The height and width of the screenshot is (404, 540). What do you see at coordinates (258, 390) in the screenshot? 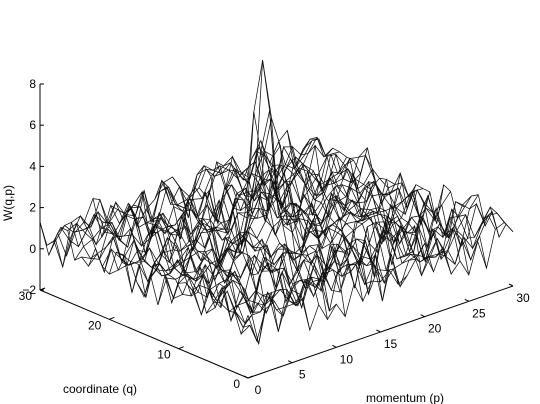
I see `p-tick-label: 0` at bounding box center [258, 390].